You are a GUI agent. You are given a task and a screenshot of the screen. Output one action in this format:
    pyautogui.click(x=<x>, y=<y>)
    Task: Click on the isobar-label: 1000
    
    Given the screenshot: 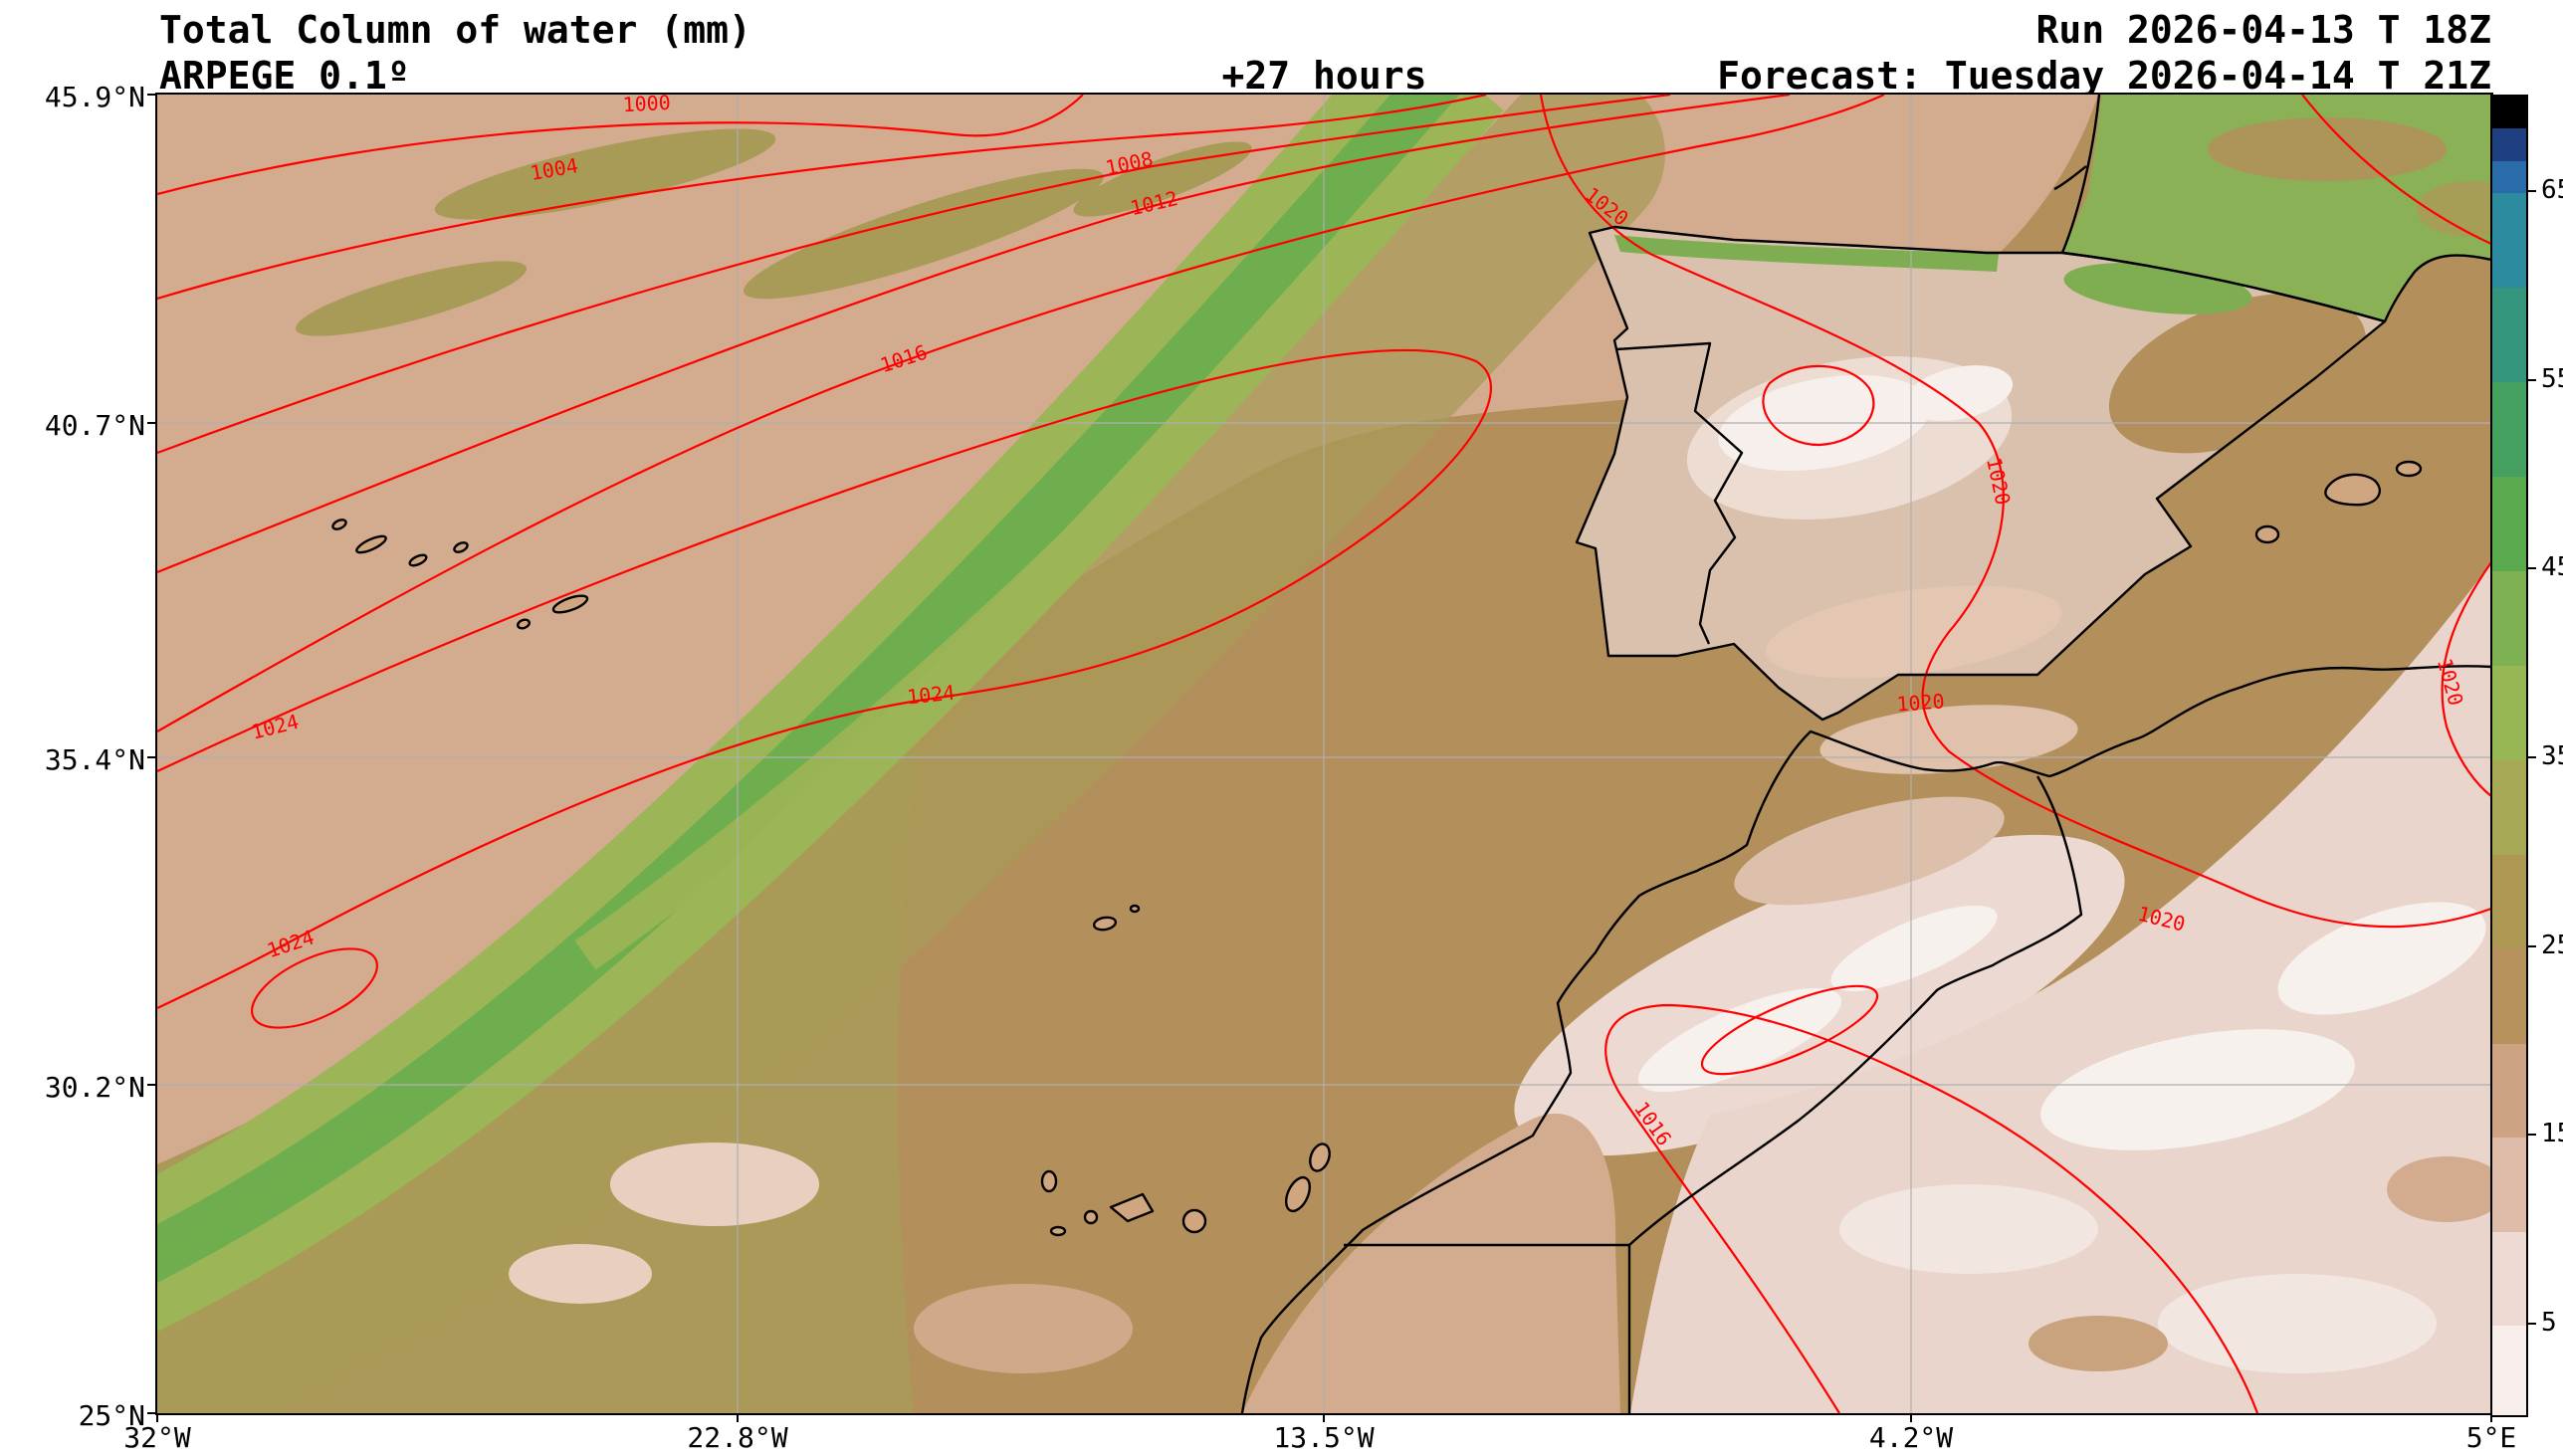 What is the action you would take?
    pyautogui.click(x=646, y=105)
    